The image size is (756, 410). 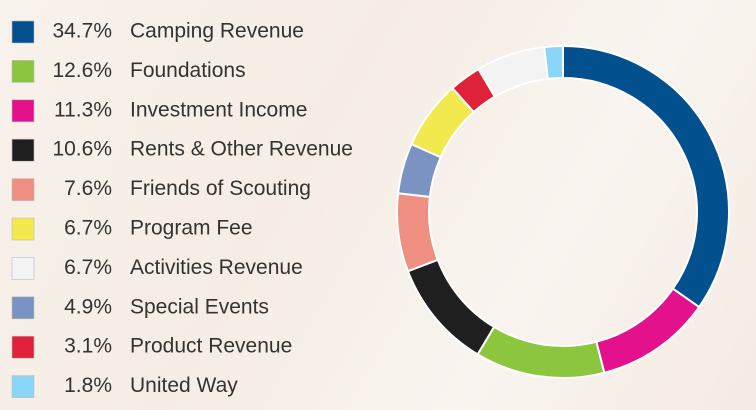 What do you see at coordinates (188, 70) in the screenshot?
I see `legend-label: Foundations` at bounding box center [188, 70].